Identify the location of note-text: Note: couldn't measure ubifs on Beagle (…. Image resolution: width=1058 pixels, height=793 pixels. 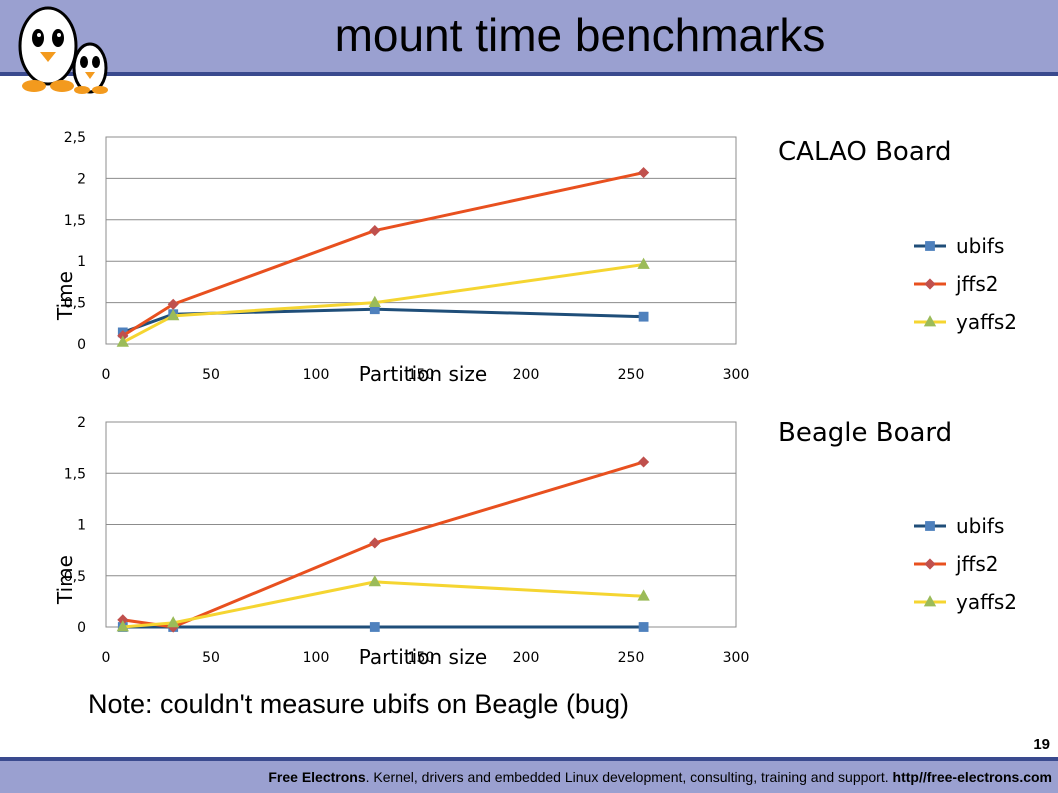
(358, 704).